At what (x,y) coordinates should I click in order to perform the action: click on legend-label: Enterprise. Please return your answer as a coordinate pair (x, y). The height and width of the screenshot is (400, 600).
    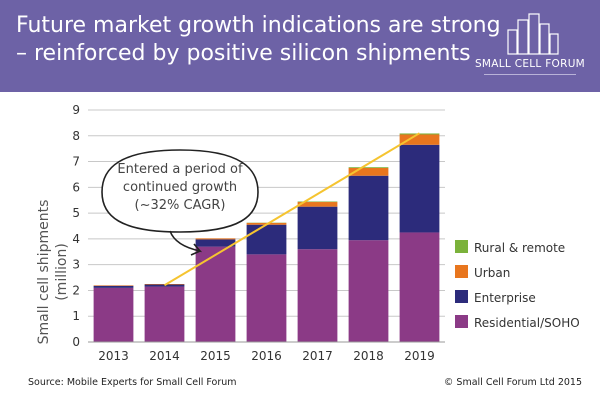
    Looking at the image, I should click on (505, 298).